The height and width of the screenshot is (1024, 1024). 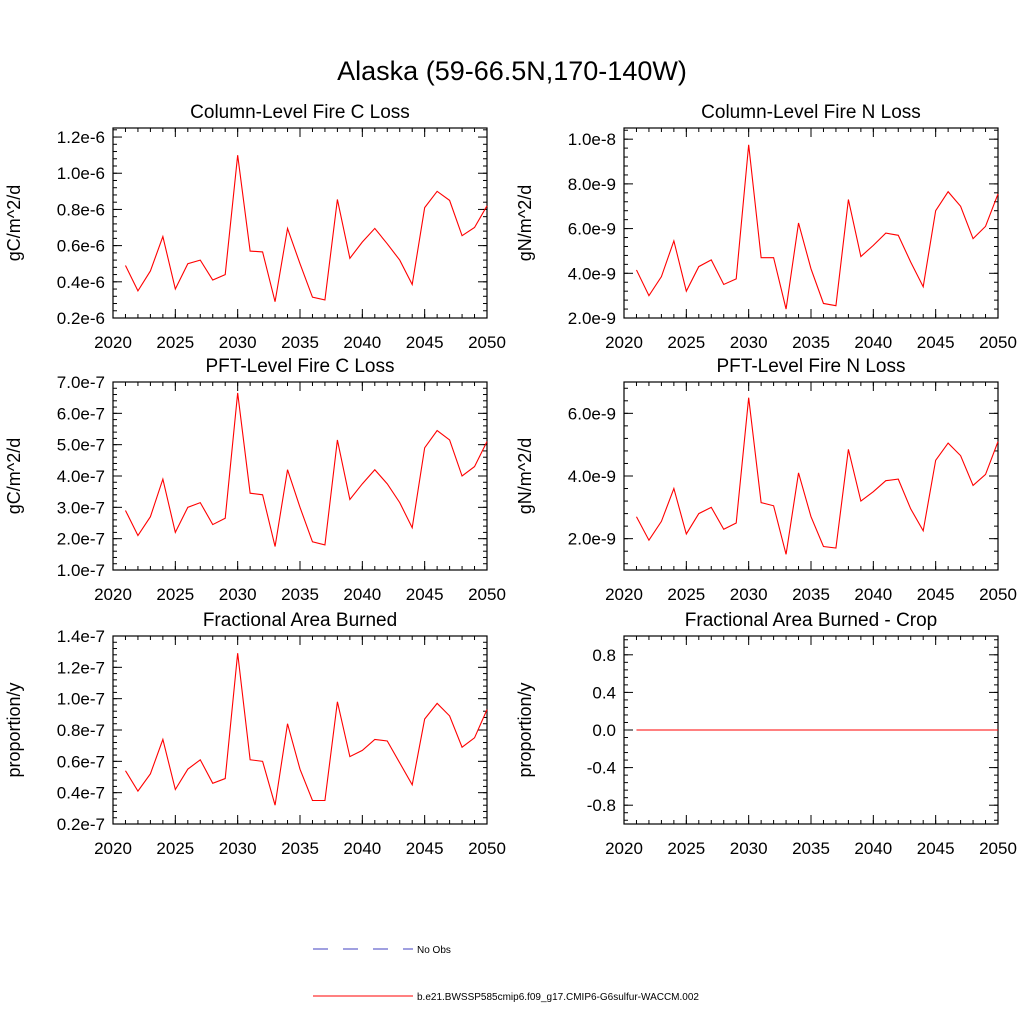 I want to click on y-tick-label: -0.8, so click(x=601, y=805).